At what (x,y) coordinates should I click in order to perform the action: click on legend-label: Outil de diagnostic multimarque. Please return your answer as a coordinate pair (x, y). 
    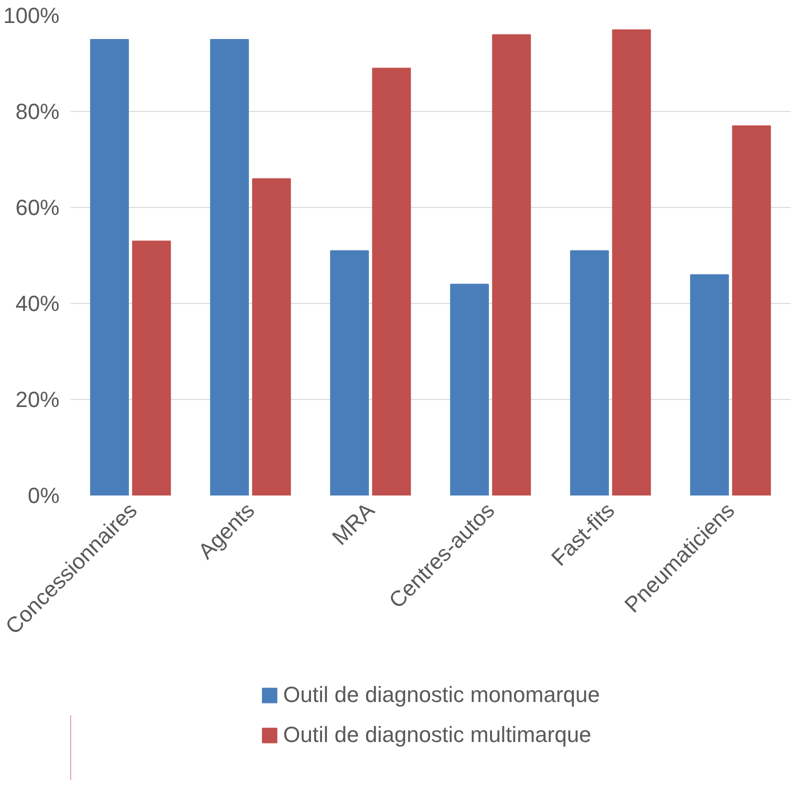
    Looking at the image, I should click on (437, 735).